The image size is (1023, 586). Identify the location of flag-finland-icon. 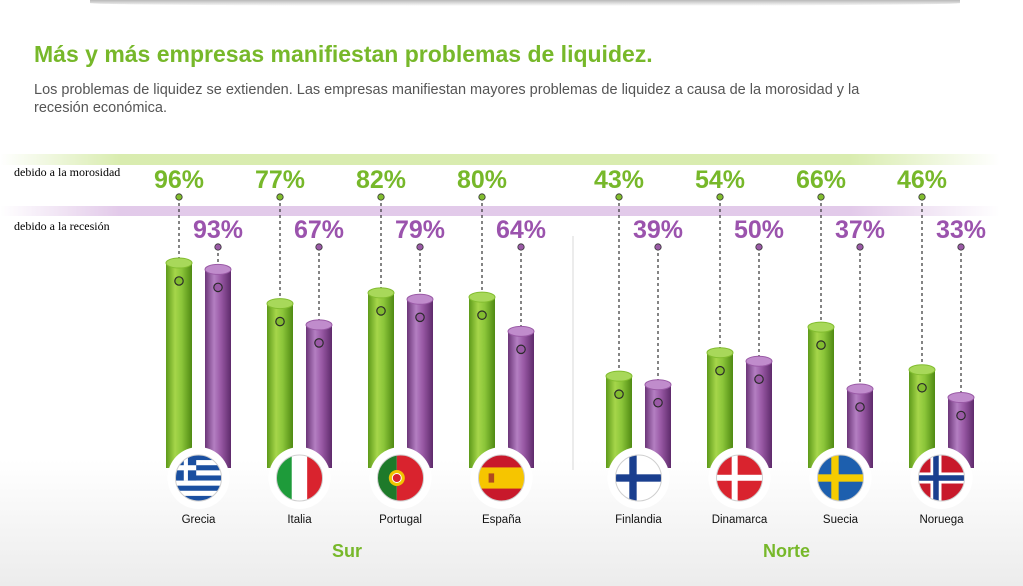
(638, 478).